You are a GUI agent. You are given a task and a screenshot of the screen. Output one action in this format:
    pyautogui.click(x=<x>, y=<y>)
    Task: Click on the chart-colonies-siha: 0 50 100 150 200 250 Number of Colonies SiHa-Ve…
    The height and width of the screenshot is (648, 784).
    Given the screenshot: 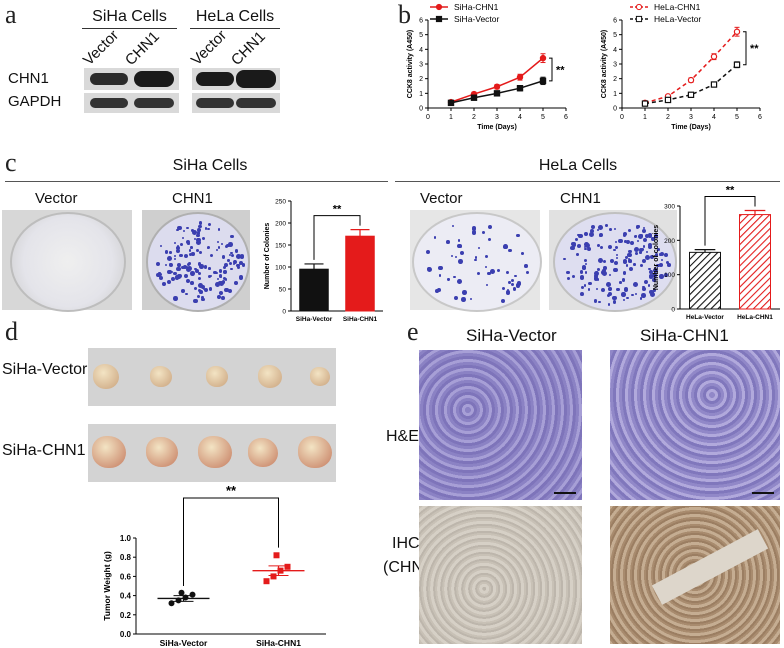 What is the action you would take?
    pyautogui.click(x=323, y=261)
    